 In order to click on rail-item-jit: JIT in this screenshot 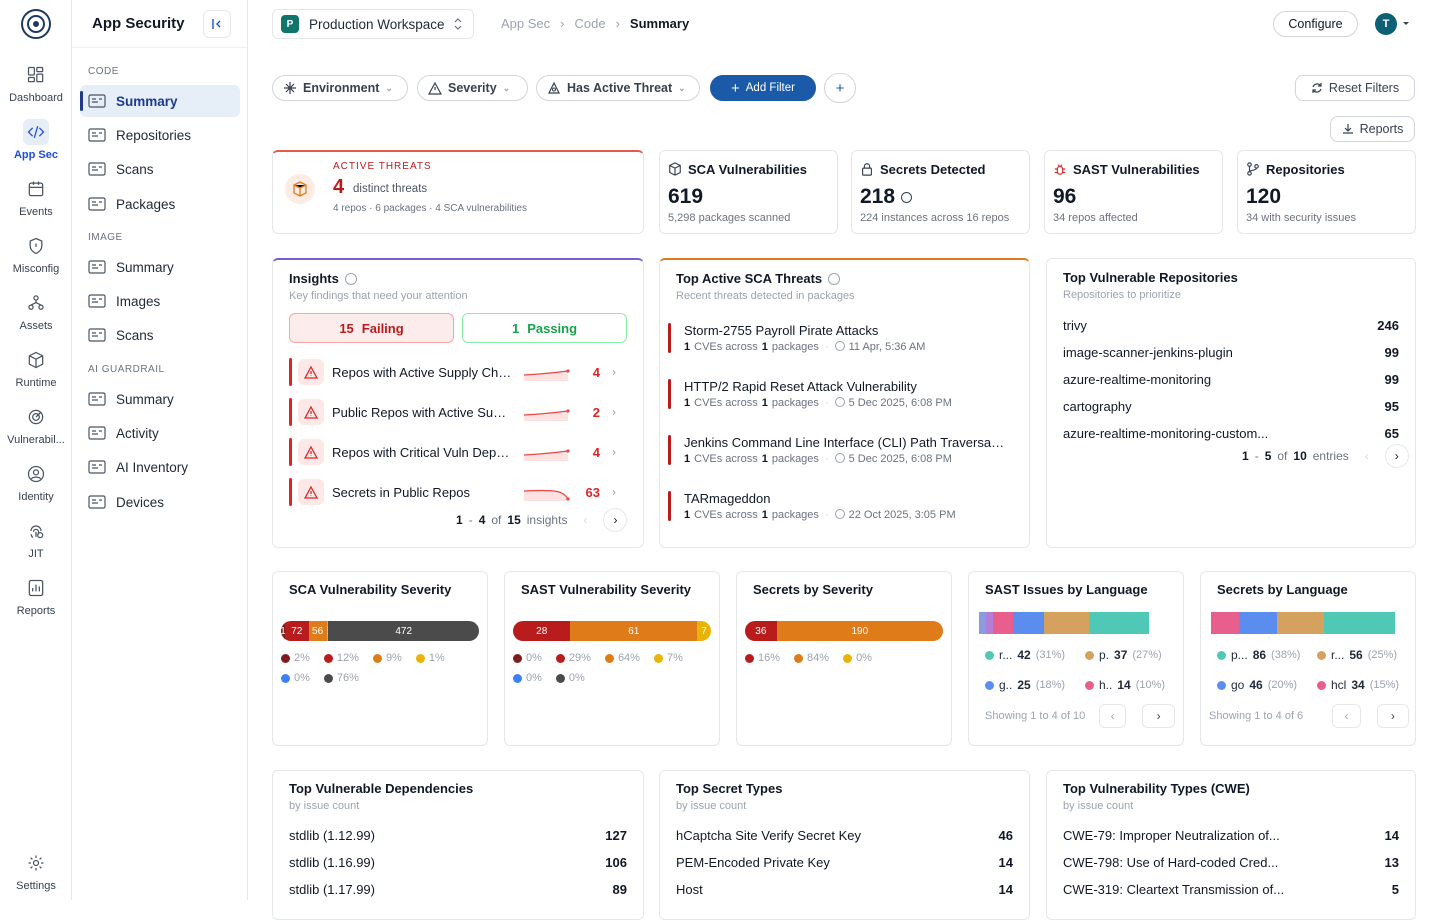, I will do `click(36, 539)`.